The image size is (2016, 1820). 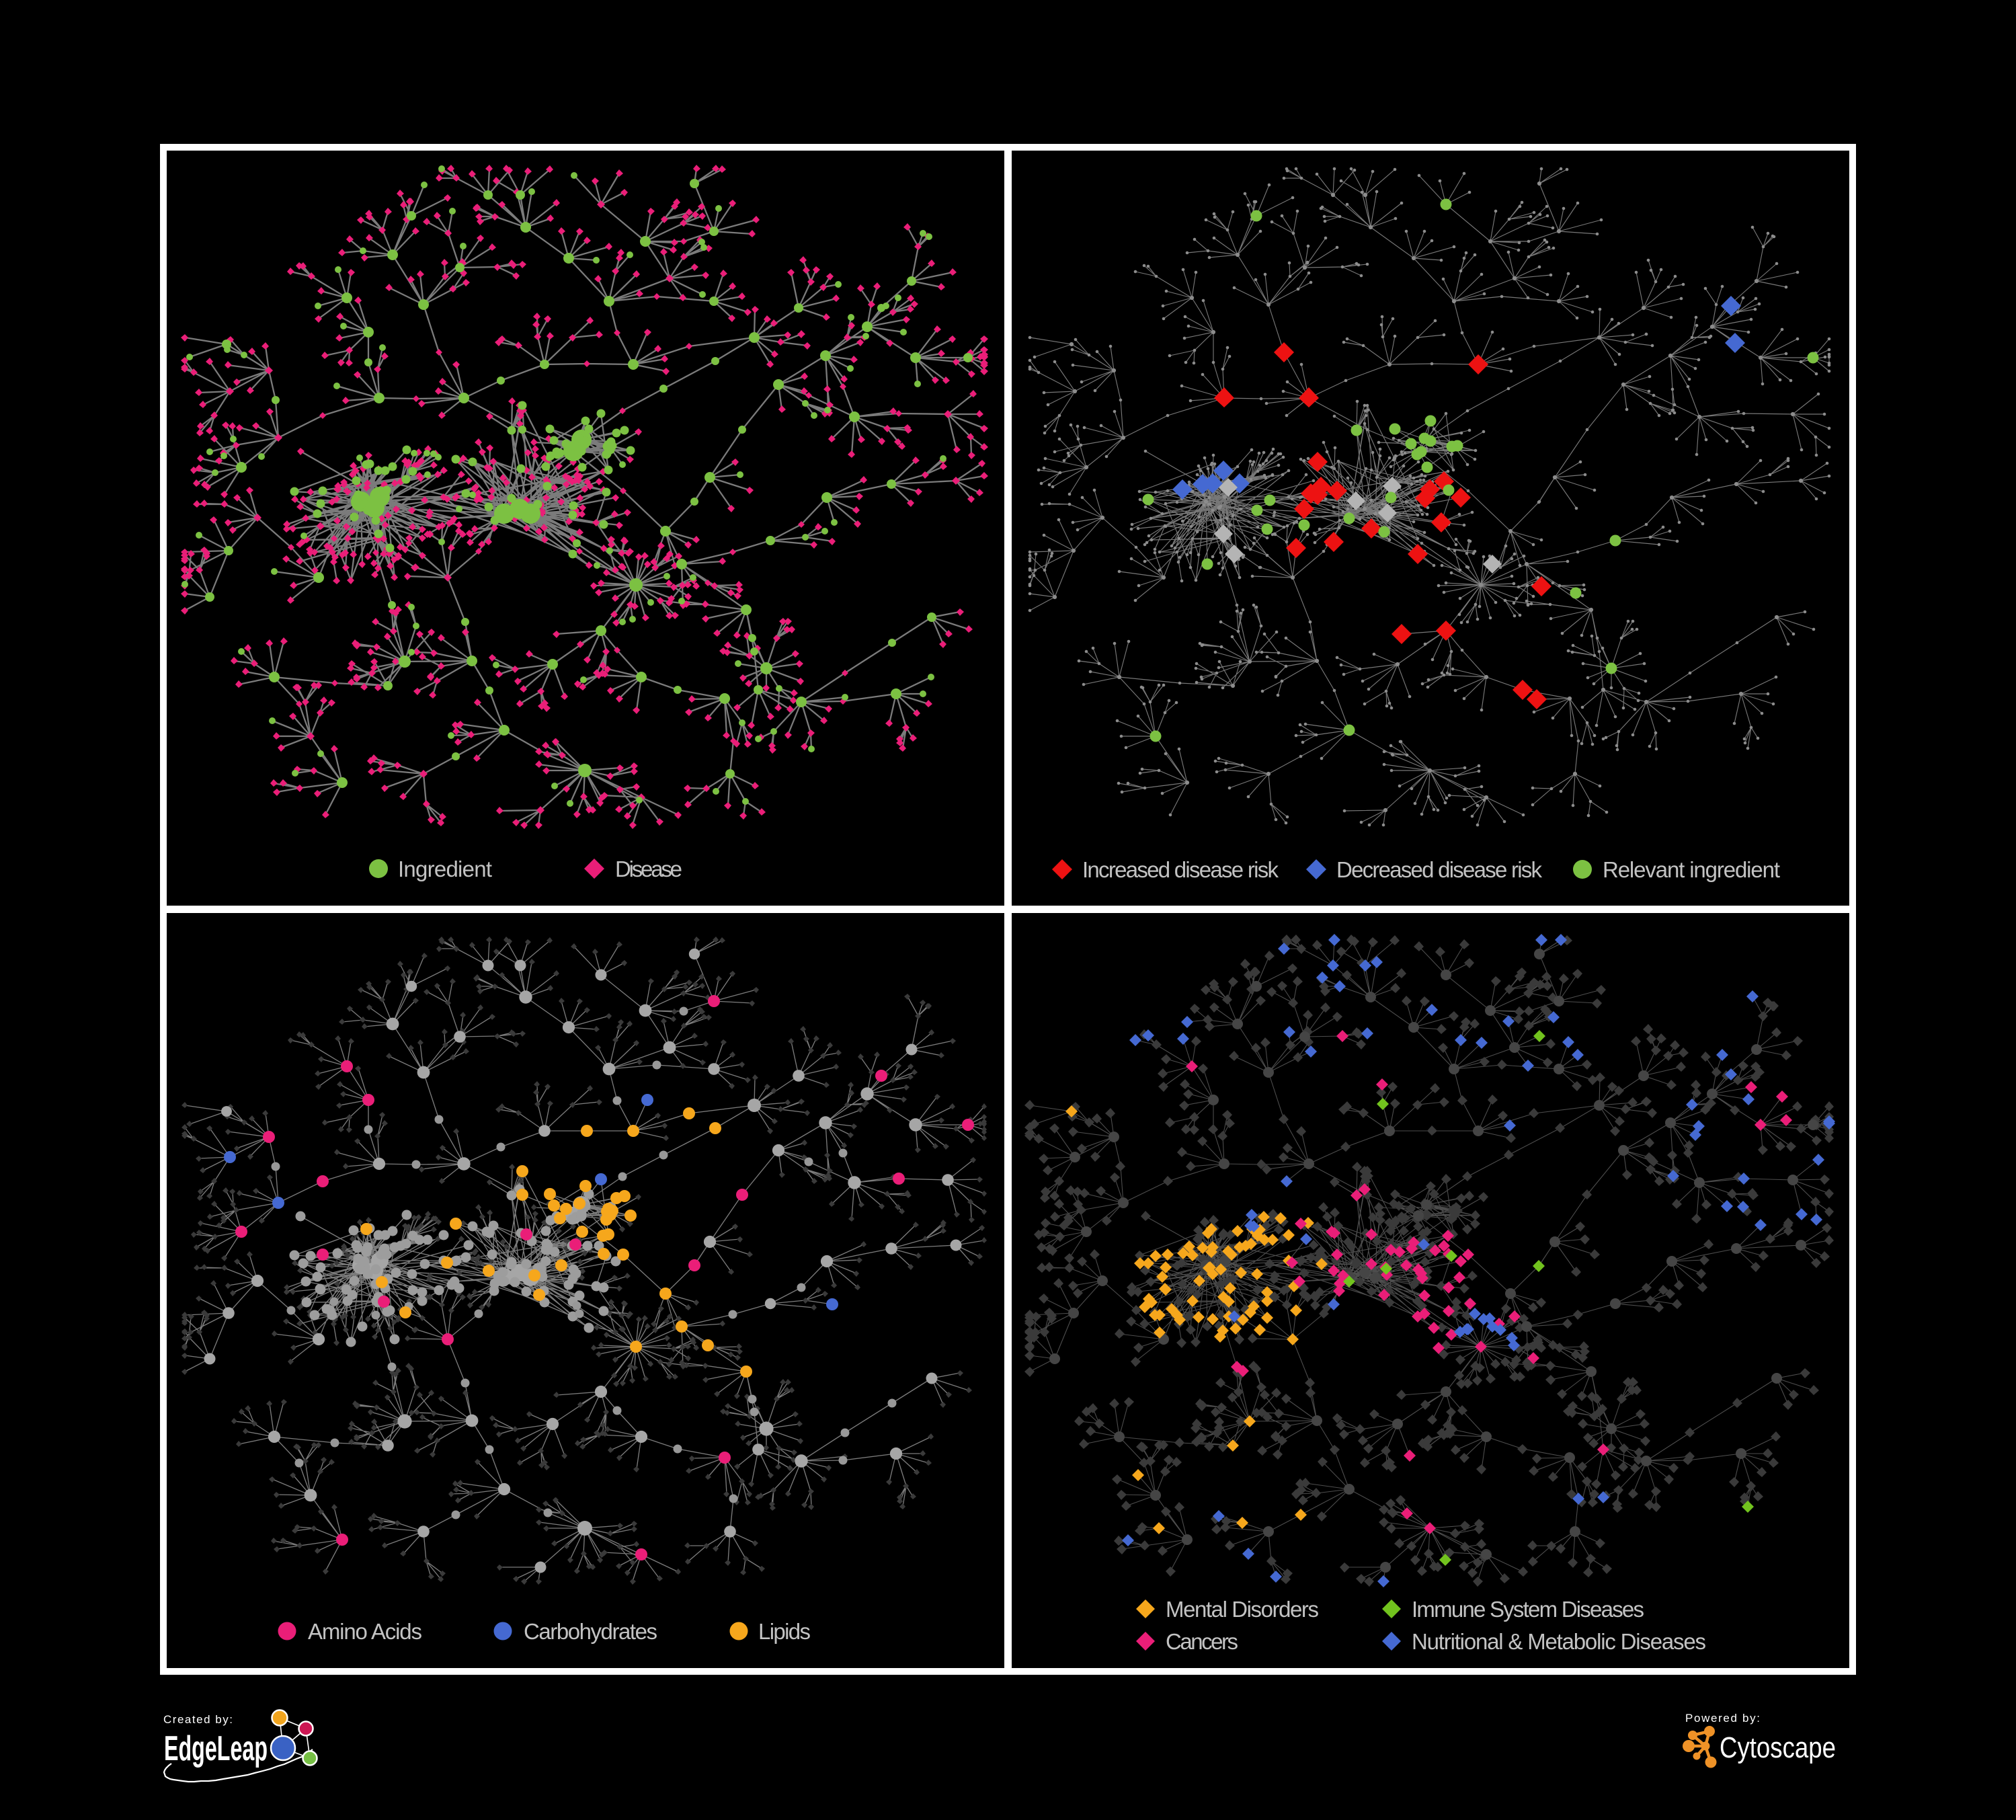 What do you see at coordinates (1691, 869) in the screenshot?
I see `svg-text: Relevant ingredient` at bounding box center [1691, 869].